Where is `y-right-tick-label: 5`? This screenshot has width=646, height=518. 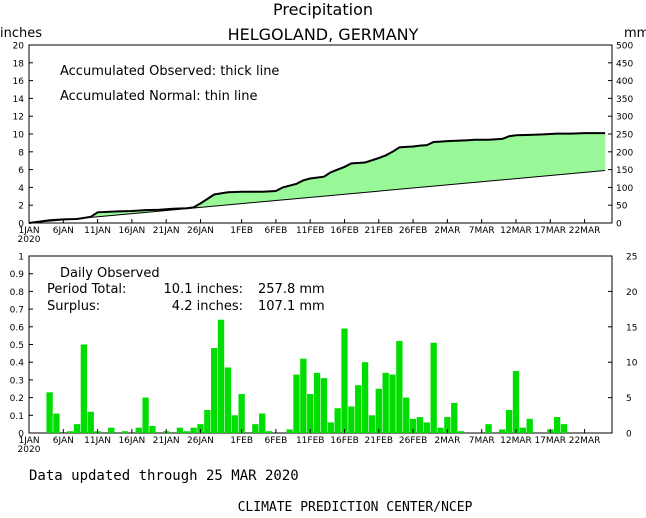 y-right-tick-label: 5 is located at coordinates (629, 399).